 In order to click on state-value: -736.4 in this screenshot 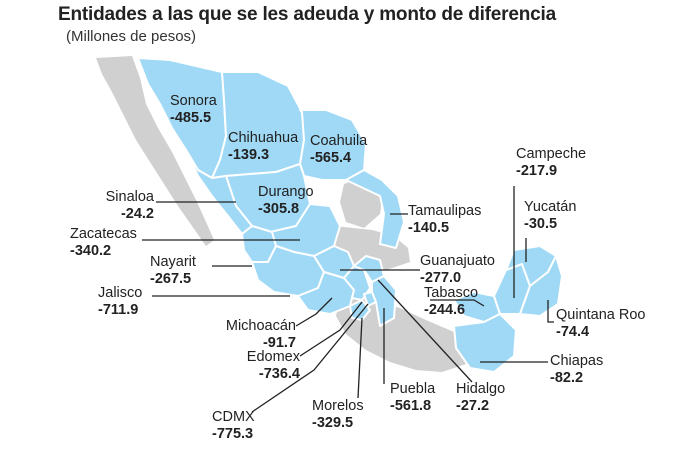, I will do `click(279, 374)`.